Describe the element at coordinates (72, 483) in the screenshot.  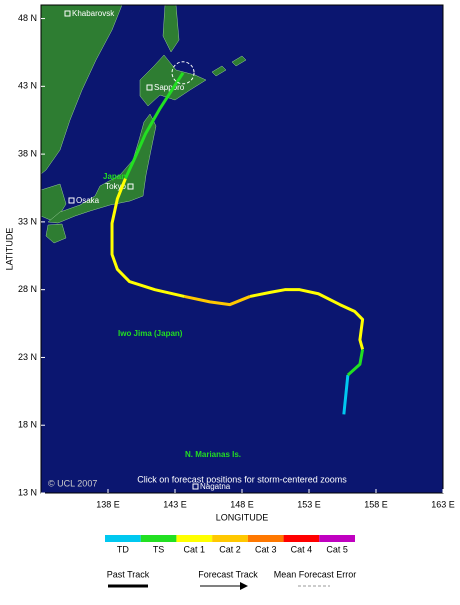
I see `copyright: © UCL 2007` at that location.